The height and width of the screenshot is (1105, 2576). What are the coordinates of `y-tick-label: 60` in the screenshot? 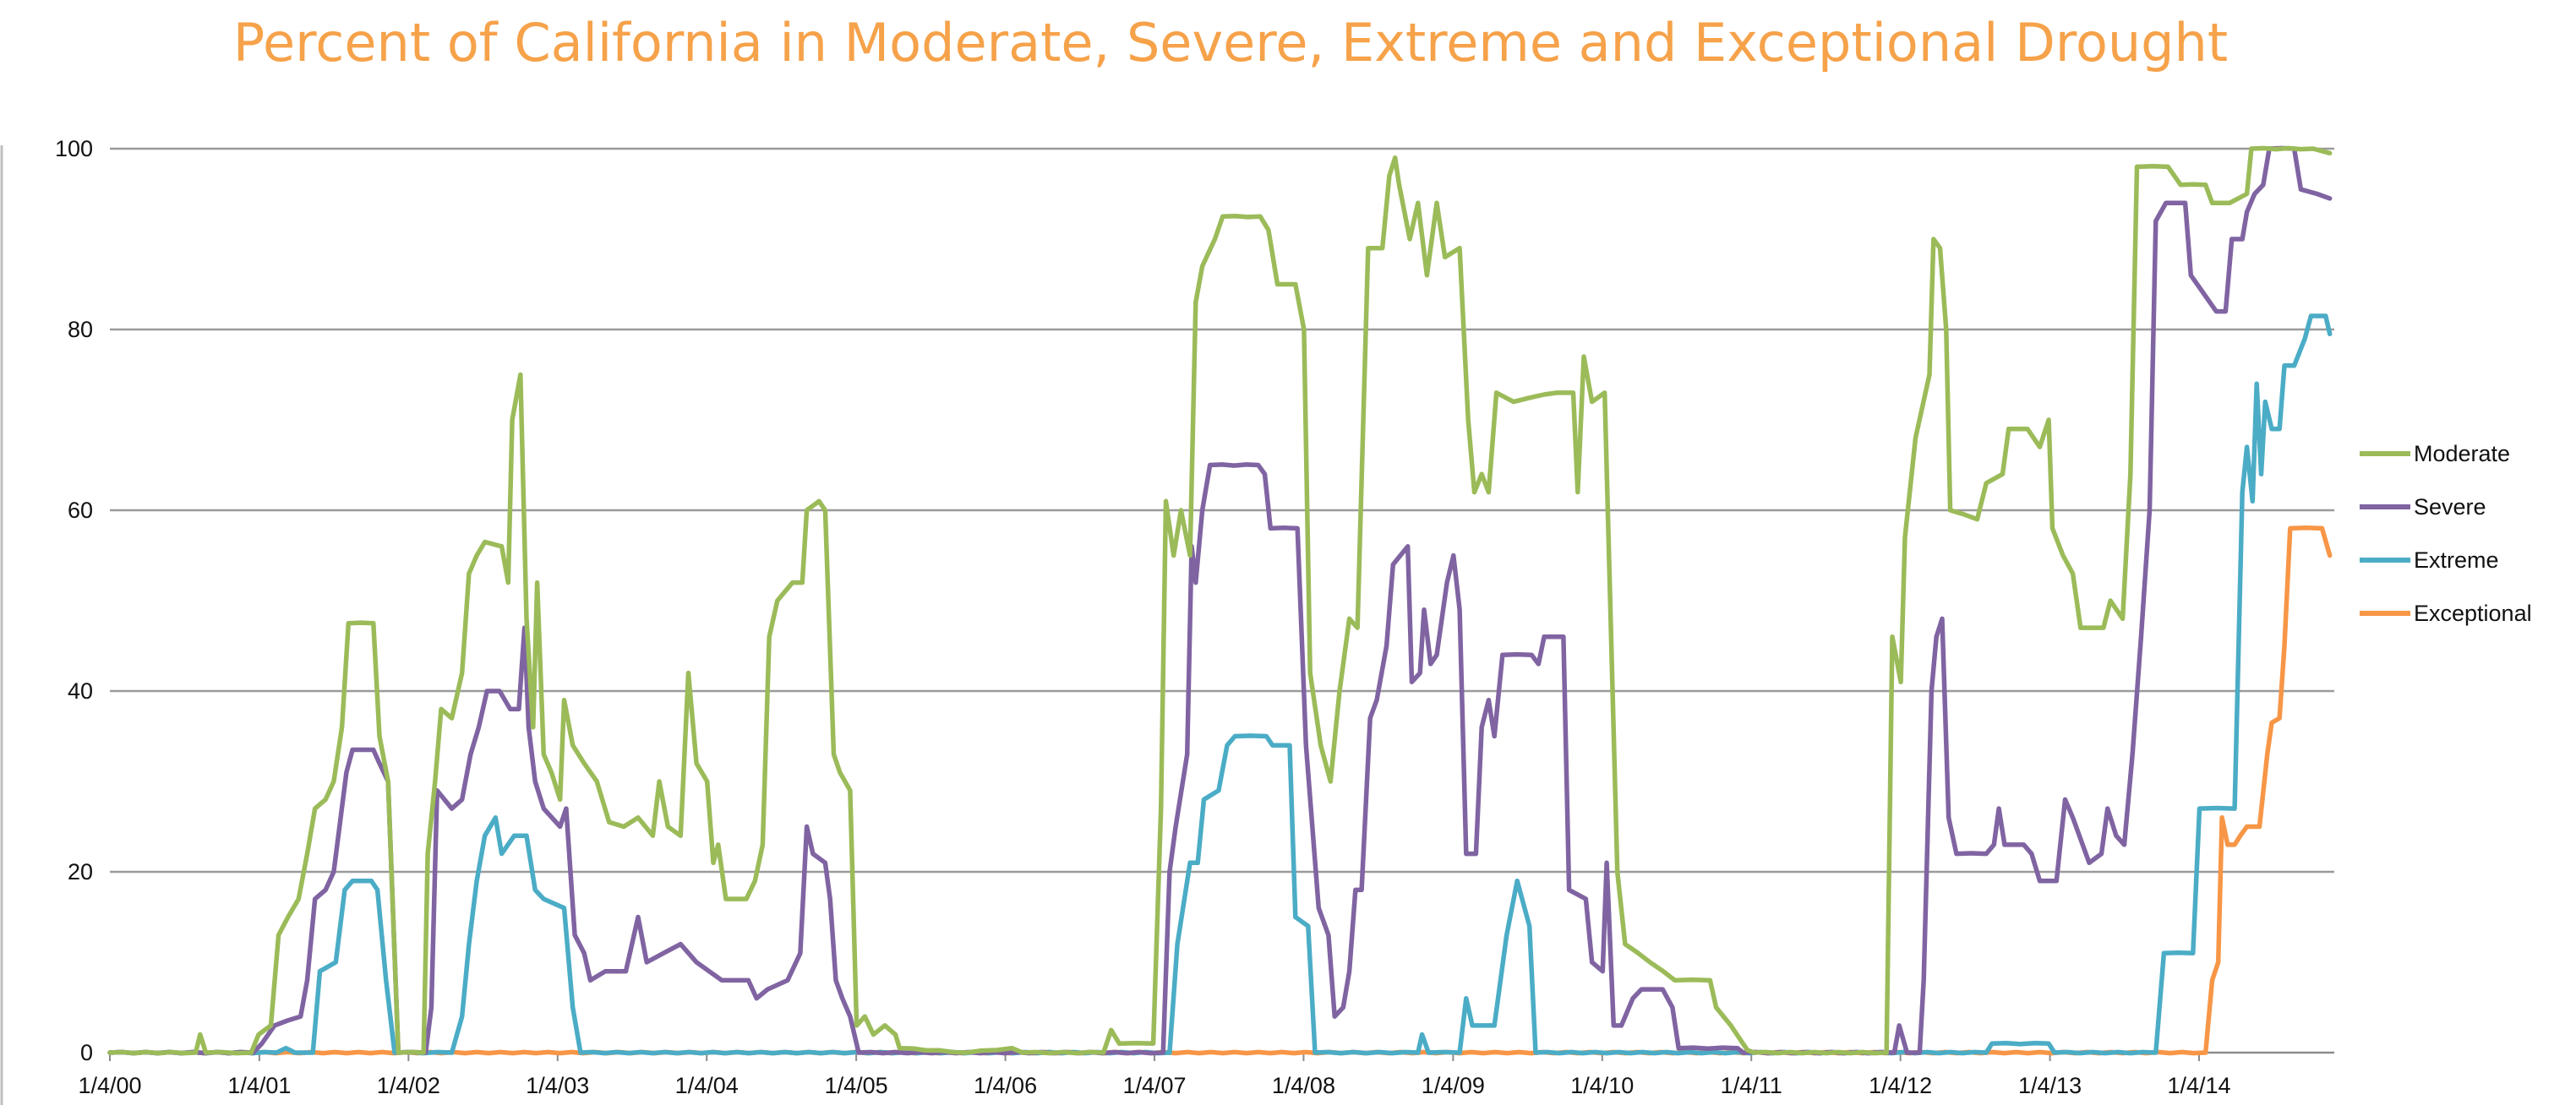 It's located at (80, 510).